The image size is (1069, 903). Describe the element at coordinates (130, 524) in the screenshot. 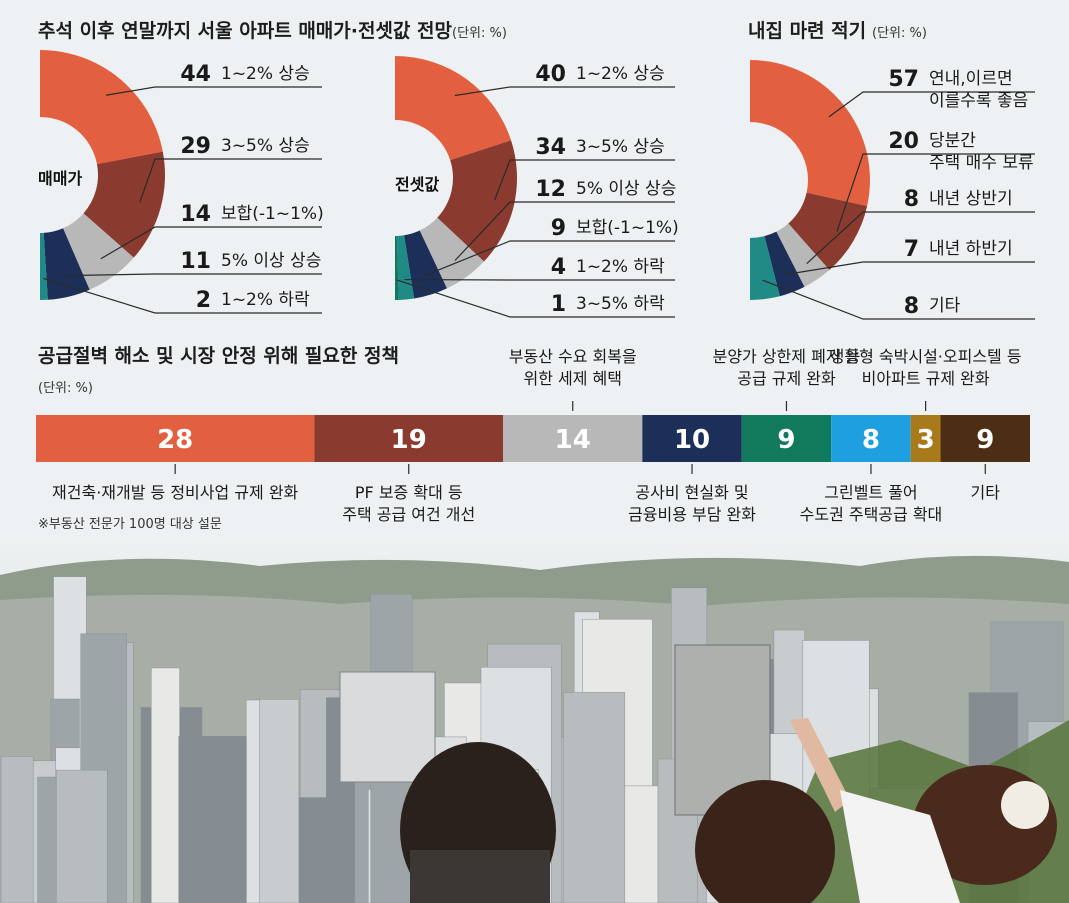

I see `survey-note: ※부동산 전문가 100명 대상 설문` at that location.